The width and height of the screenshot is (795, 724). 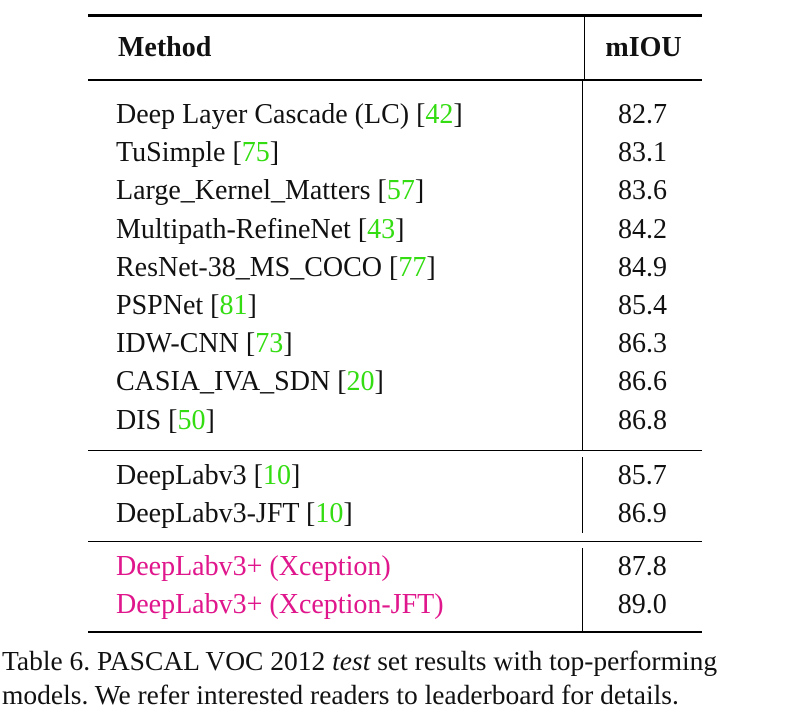 What do you see at coordinates (335, 115) in the screenshot?
I see `method-cell: Deep Layer Cascade (LC) [42]` at bounding box center [335, 115].